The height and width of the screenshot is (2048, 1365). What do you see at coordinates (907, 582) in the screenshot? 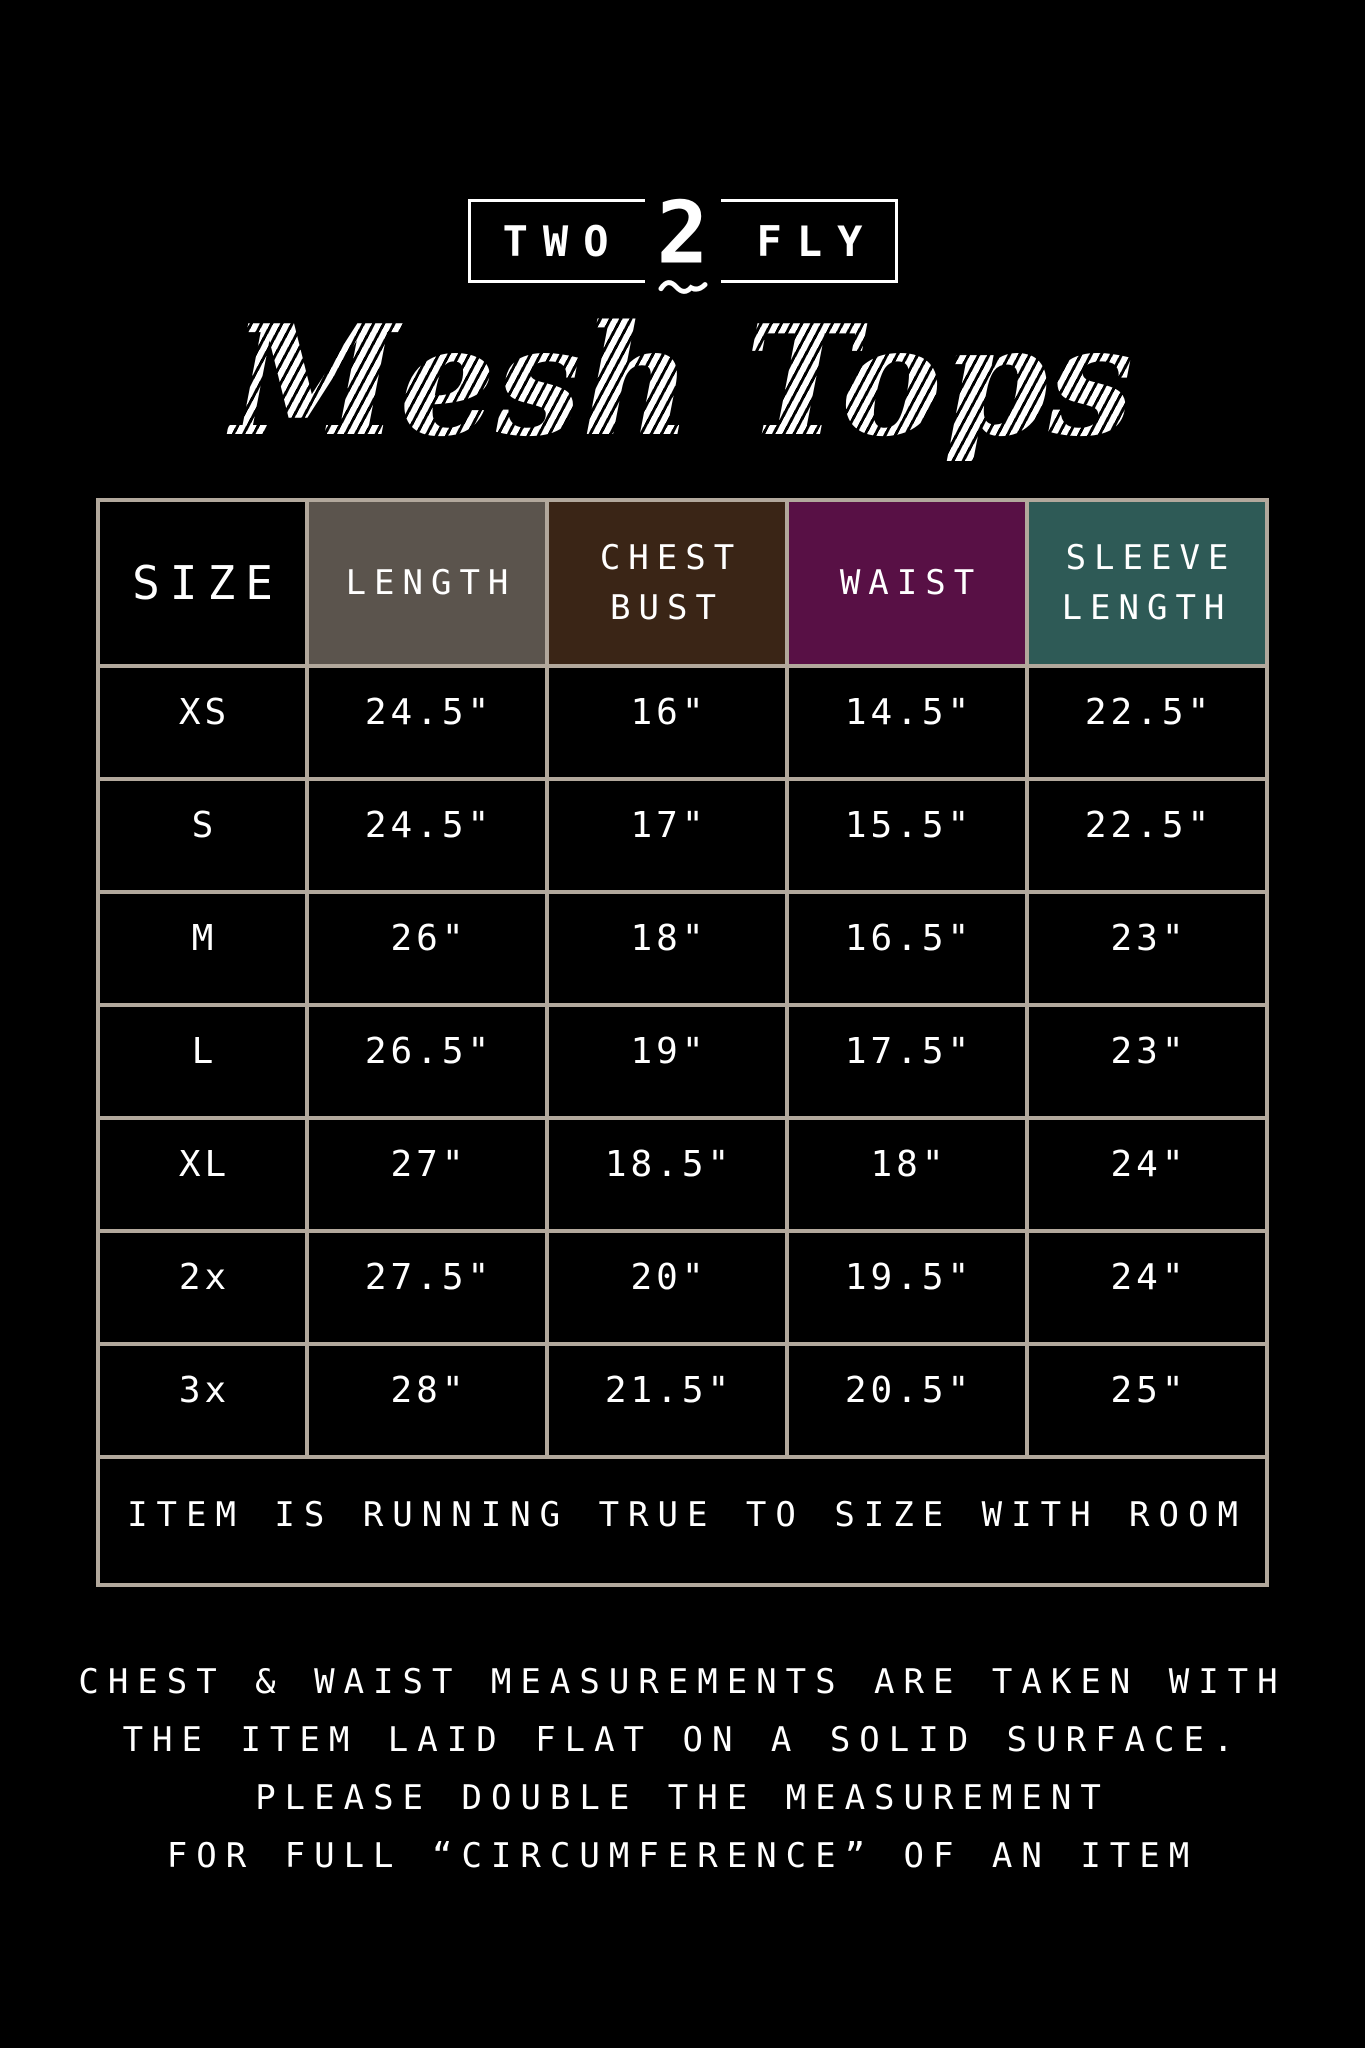
I see `header-waist: WAIST` at bounding box center [907, 582].